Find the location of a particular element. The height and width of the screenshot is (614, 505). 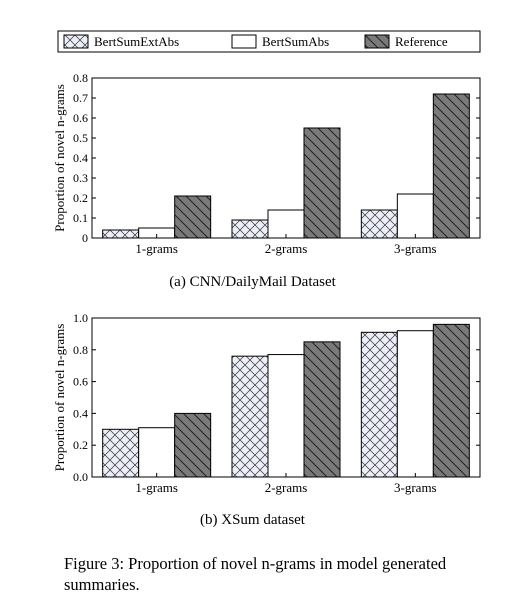

chart-caption-a: (a) CNN/DailyMail Dataset is located at coordinates (252, 282).